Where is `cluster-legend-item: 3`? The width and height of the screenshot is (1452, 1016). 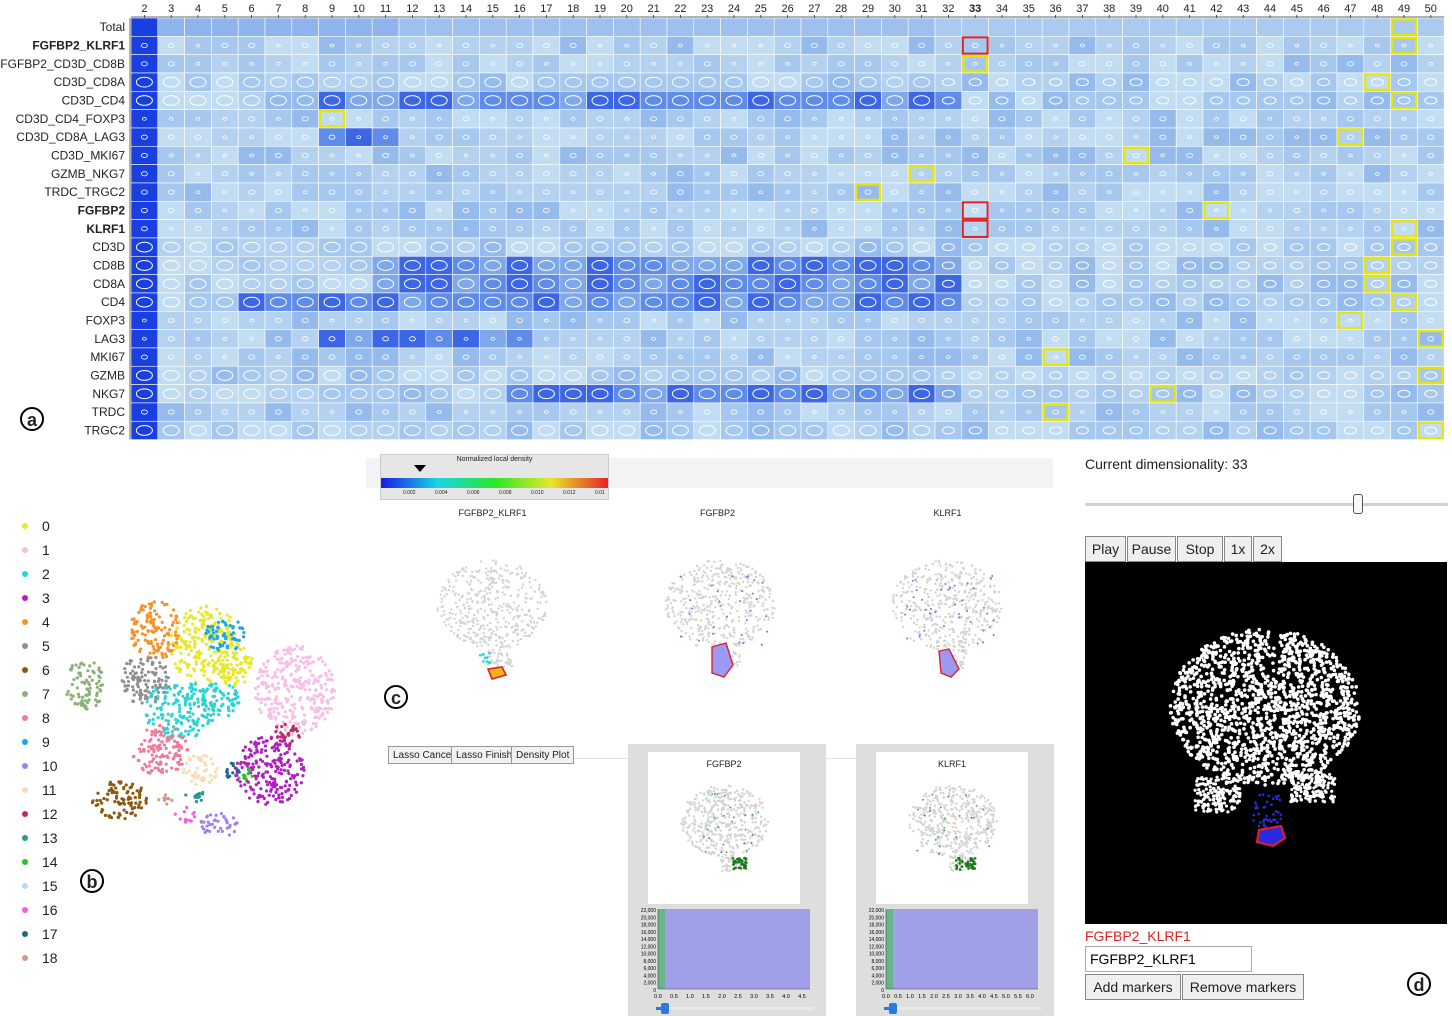
cluster-legend-item: 3 is located at coordinates (36, 598).